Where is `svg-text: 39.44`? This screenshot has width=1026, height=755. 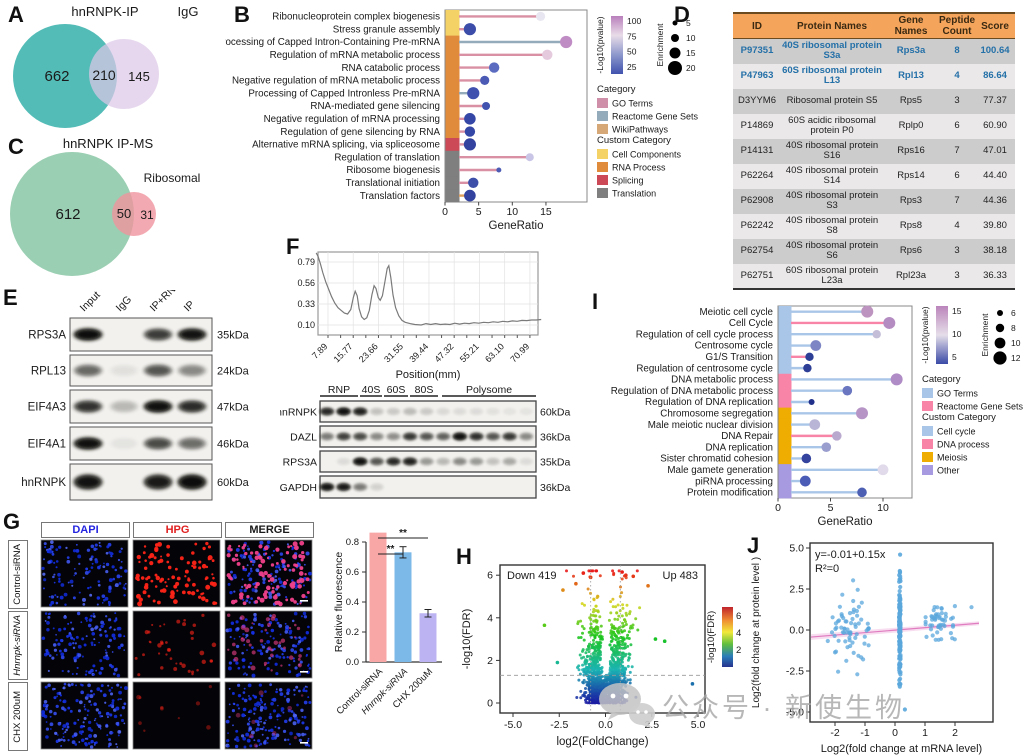 svg-text: 39.44 is located at coordinates (418, 352).